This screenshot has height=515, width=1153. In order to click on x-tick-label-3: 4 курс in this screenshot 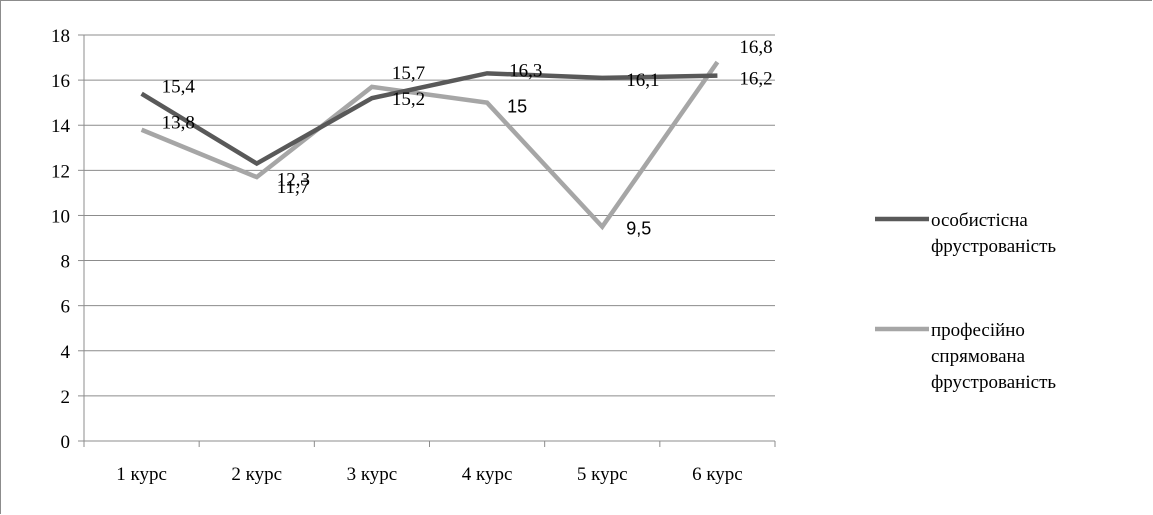, I will do `click(487, 474)`.